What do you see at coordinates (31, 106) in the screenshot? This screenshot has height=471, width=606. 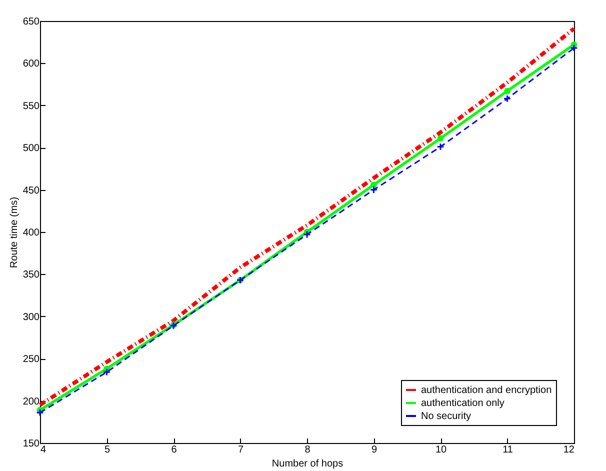 I see `y-tick-label: 550` at bounding box center [31, 106].